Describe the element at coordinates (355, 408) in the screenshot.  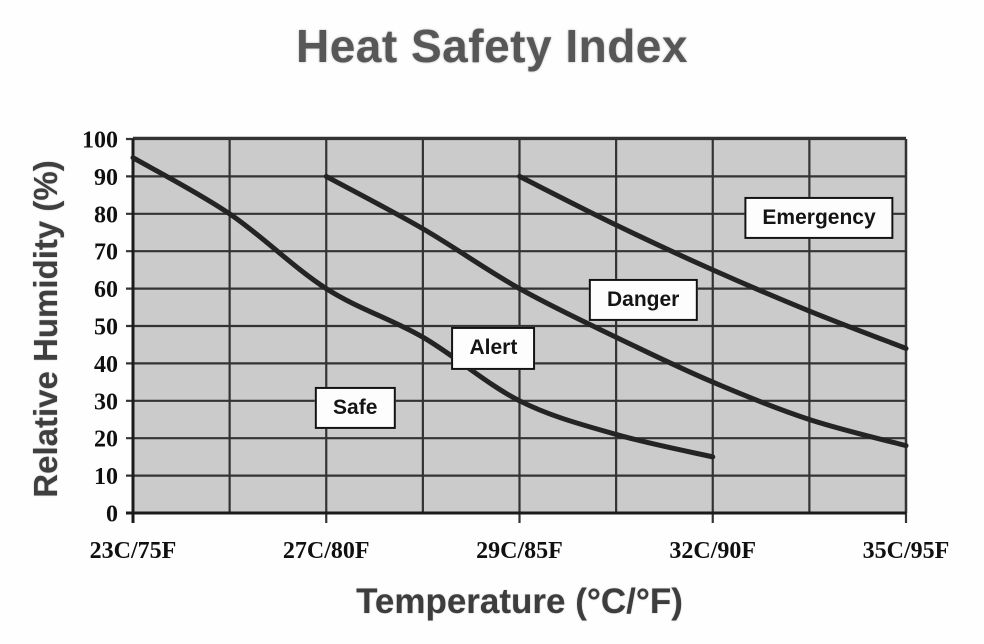
I see `zone-label-safe: Safe` at that location.